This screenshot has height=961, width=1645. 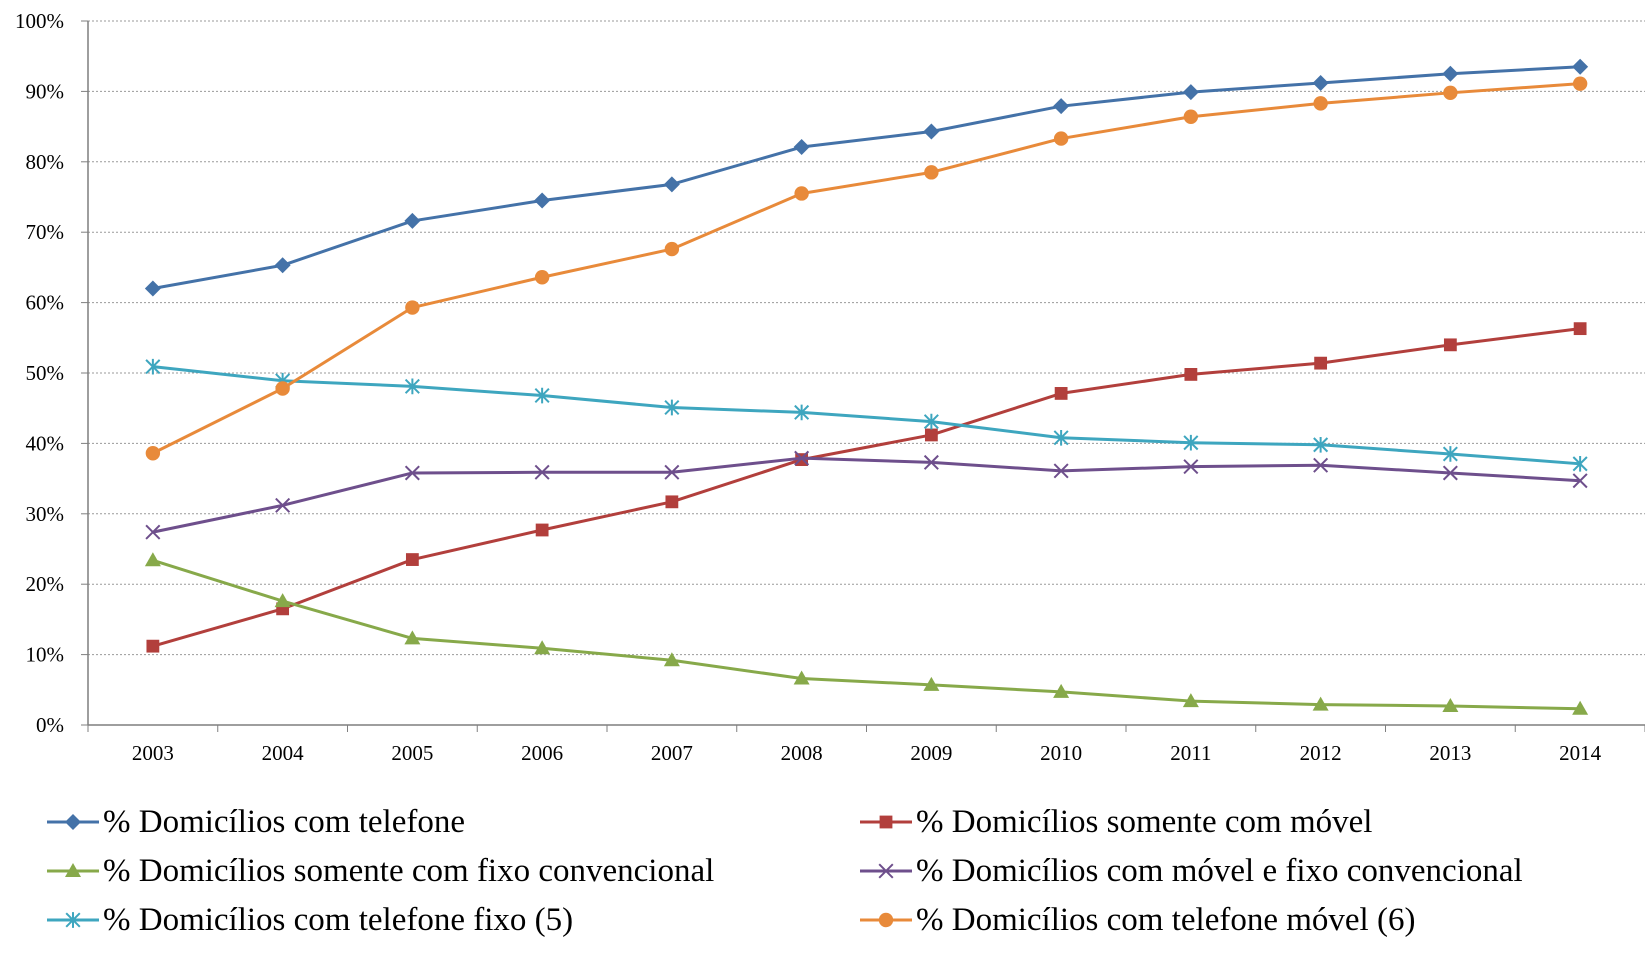 I want to click on x-tick-label: 2007, so click(x=672, y=753).